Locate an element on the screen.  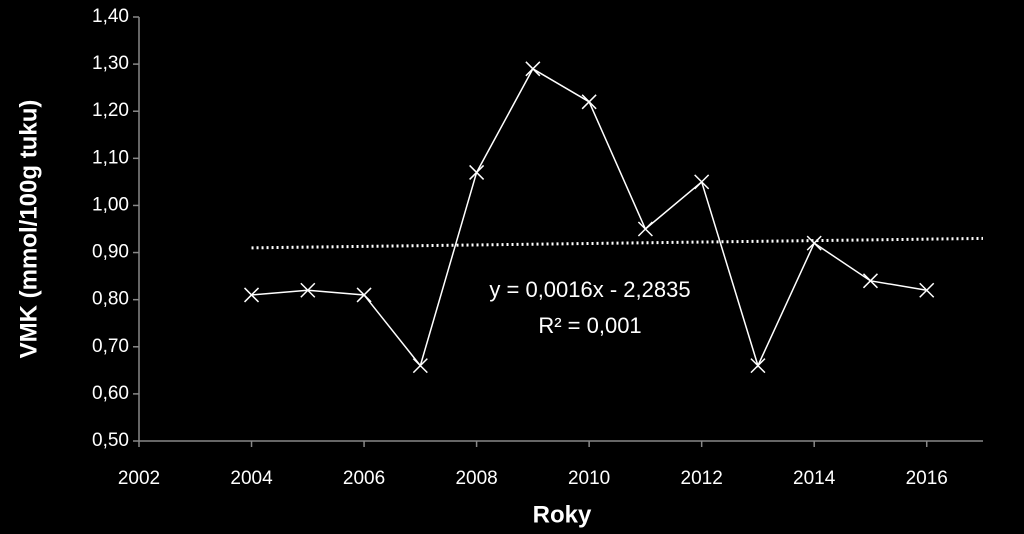
y-tick-label: 1,00 is located at coordinates (110, 204).